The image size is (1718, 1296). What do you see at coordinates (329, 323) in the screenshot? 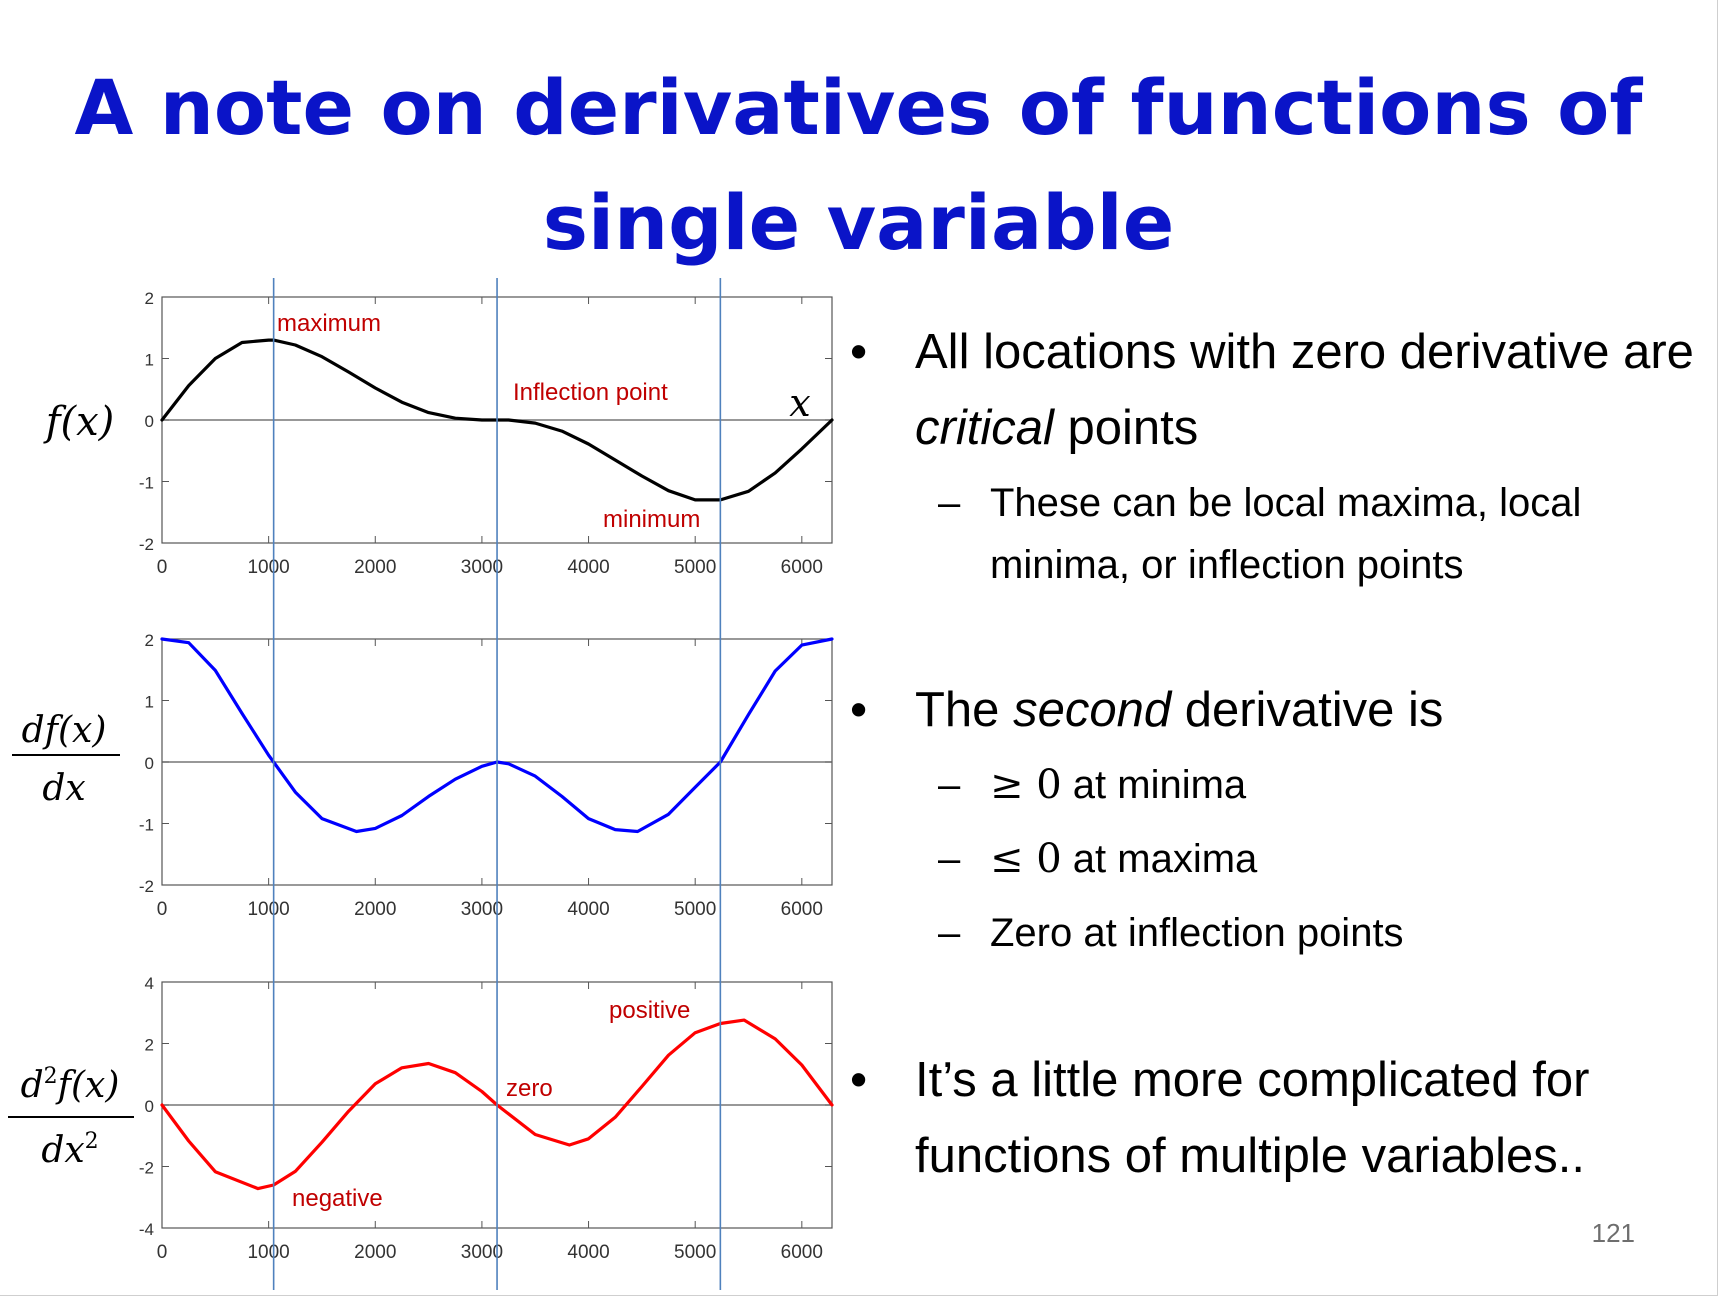
I see `annotation-maximum: maximum` at bounding box center [329, 323].